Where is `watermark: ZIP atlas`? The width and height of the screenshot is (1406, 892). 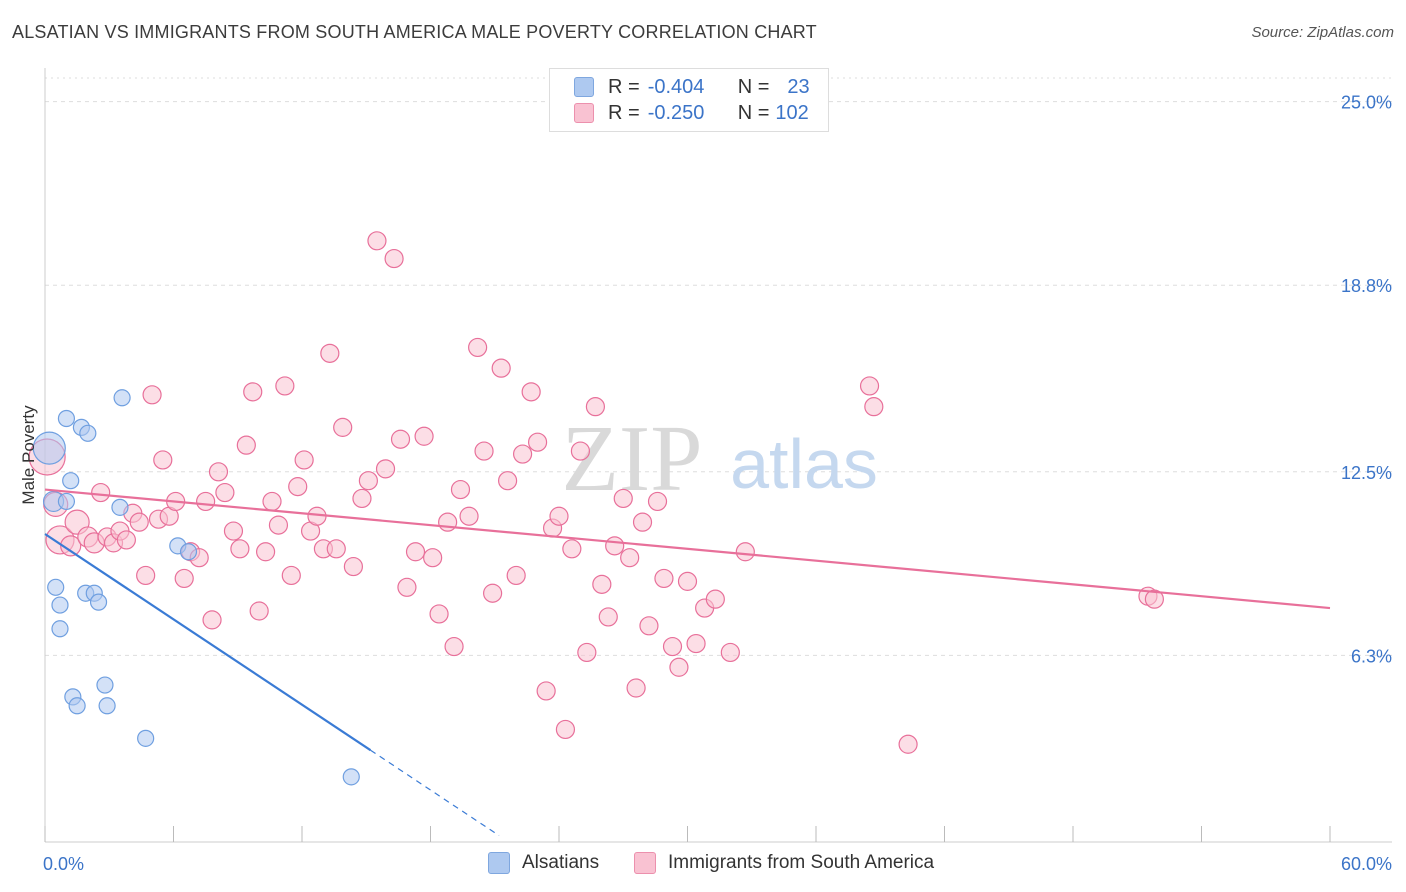
watermark: ZIP atlas is located at coordinates (720, 459).